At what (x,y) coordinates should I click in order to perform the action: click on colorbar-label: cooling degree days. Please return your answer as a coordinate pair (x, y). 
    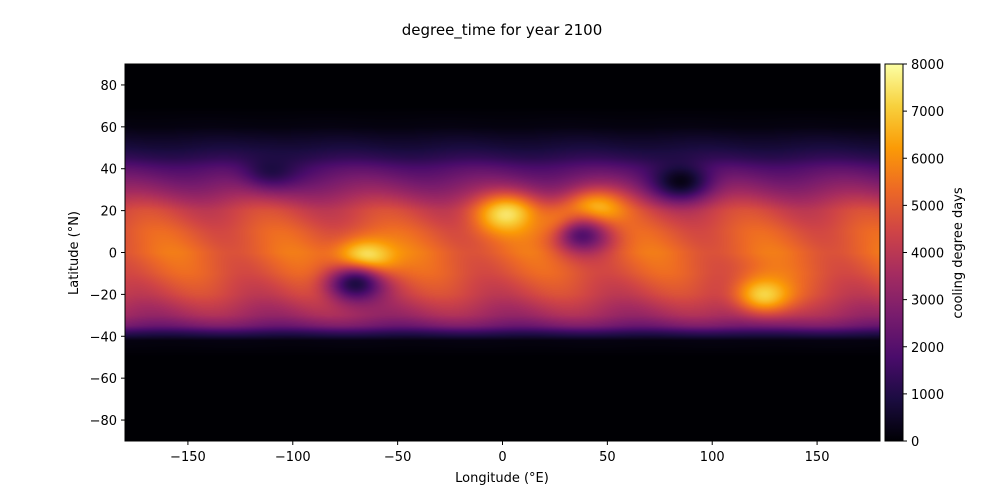
    Looking at the image, I should click on (958, 253).